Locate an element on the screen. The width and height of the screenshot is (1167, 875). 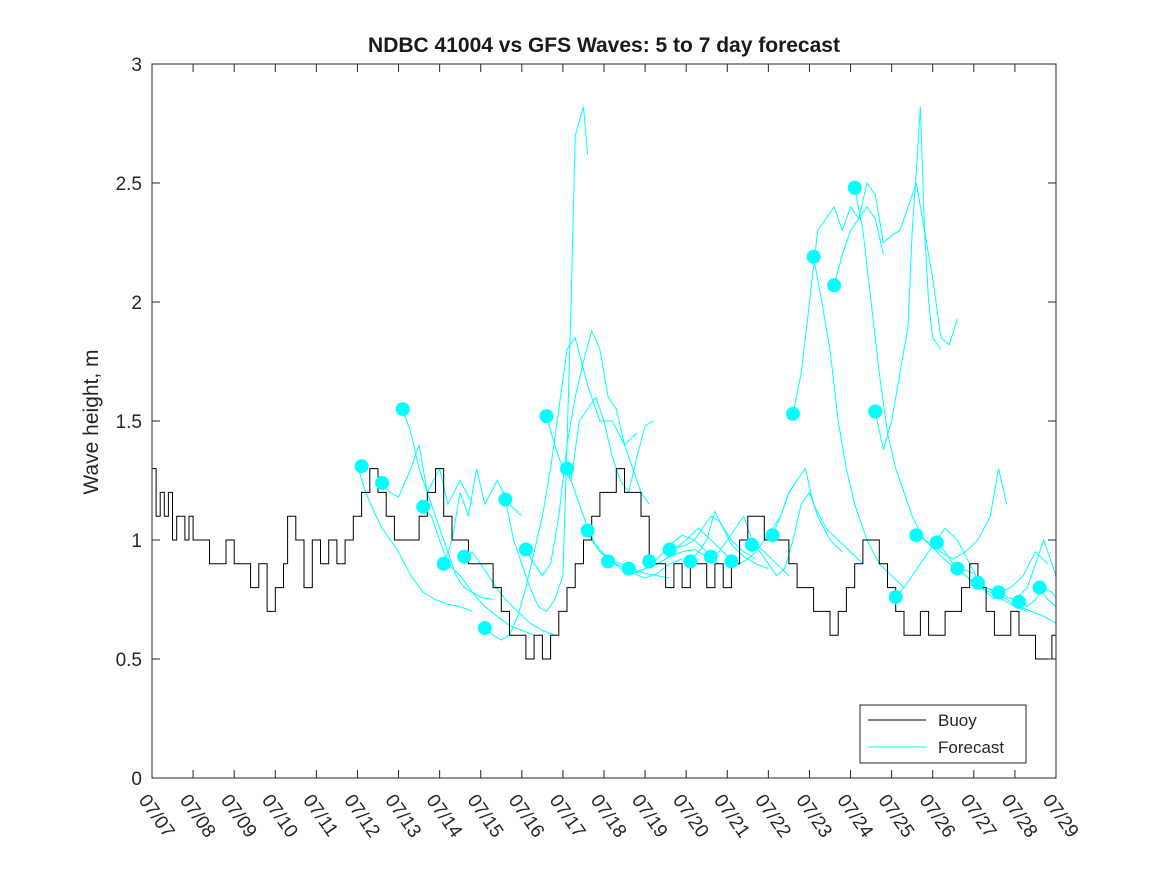
y-tick-label: 1 is located at coordinates (136, 541).